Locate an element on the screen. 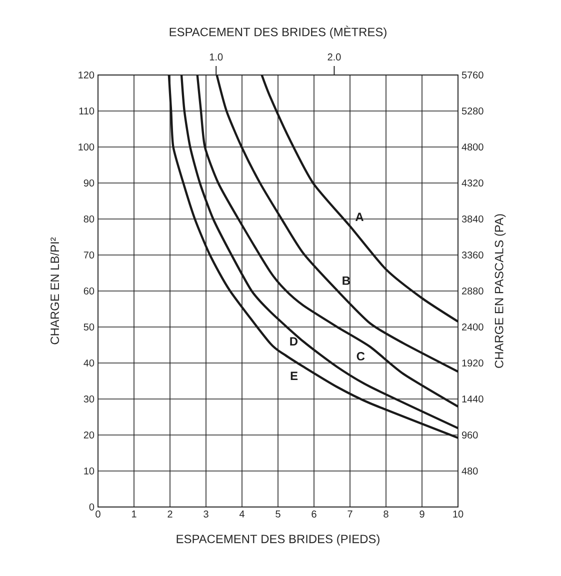  x-tick-label: 4 is located at coordinates (241, 514).